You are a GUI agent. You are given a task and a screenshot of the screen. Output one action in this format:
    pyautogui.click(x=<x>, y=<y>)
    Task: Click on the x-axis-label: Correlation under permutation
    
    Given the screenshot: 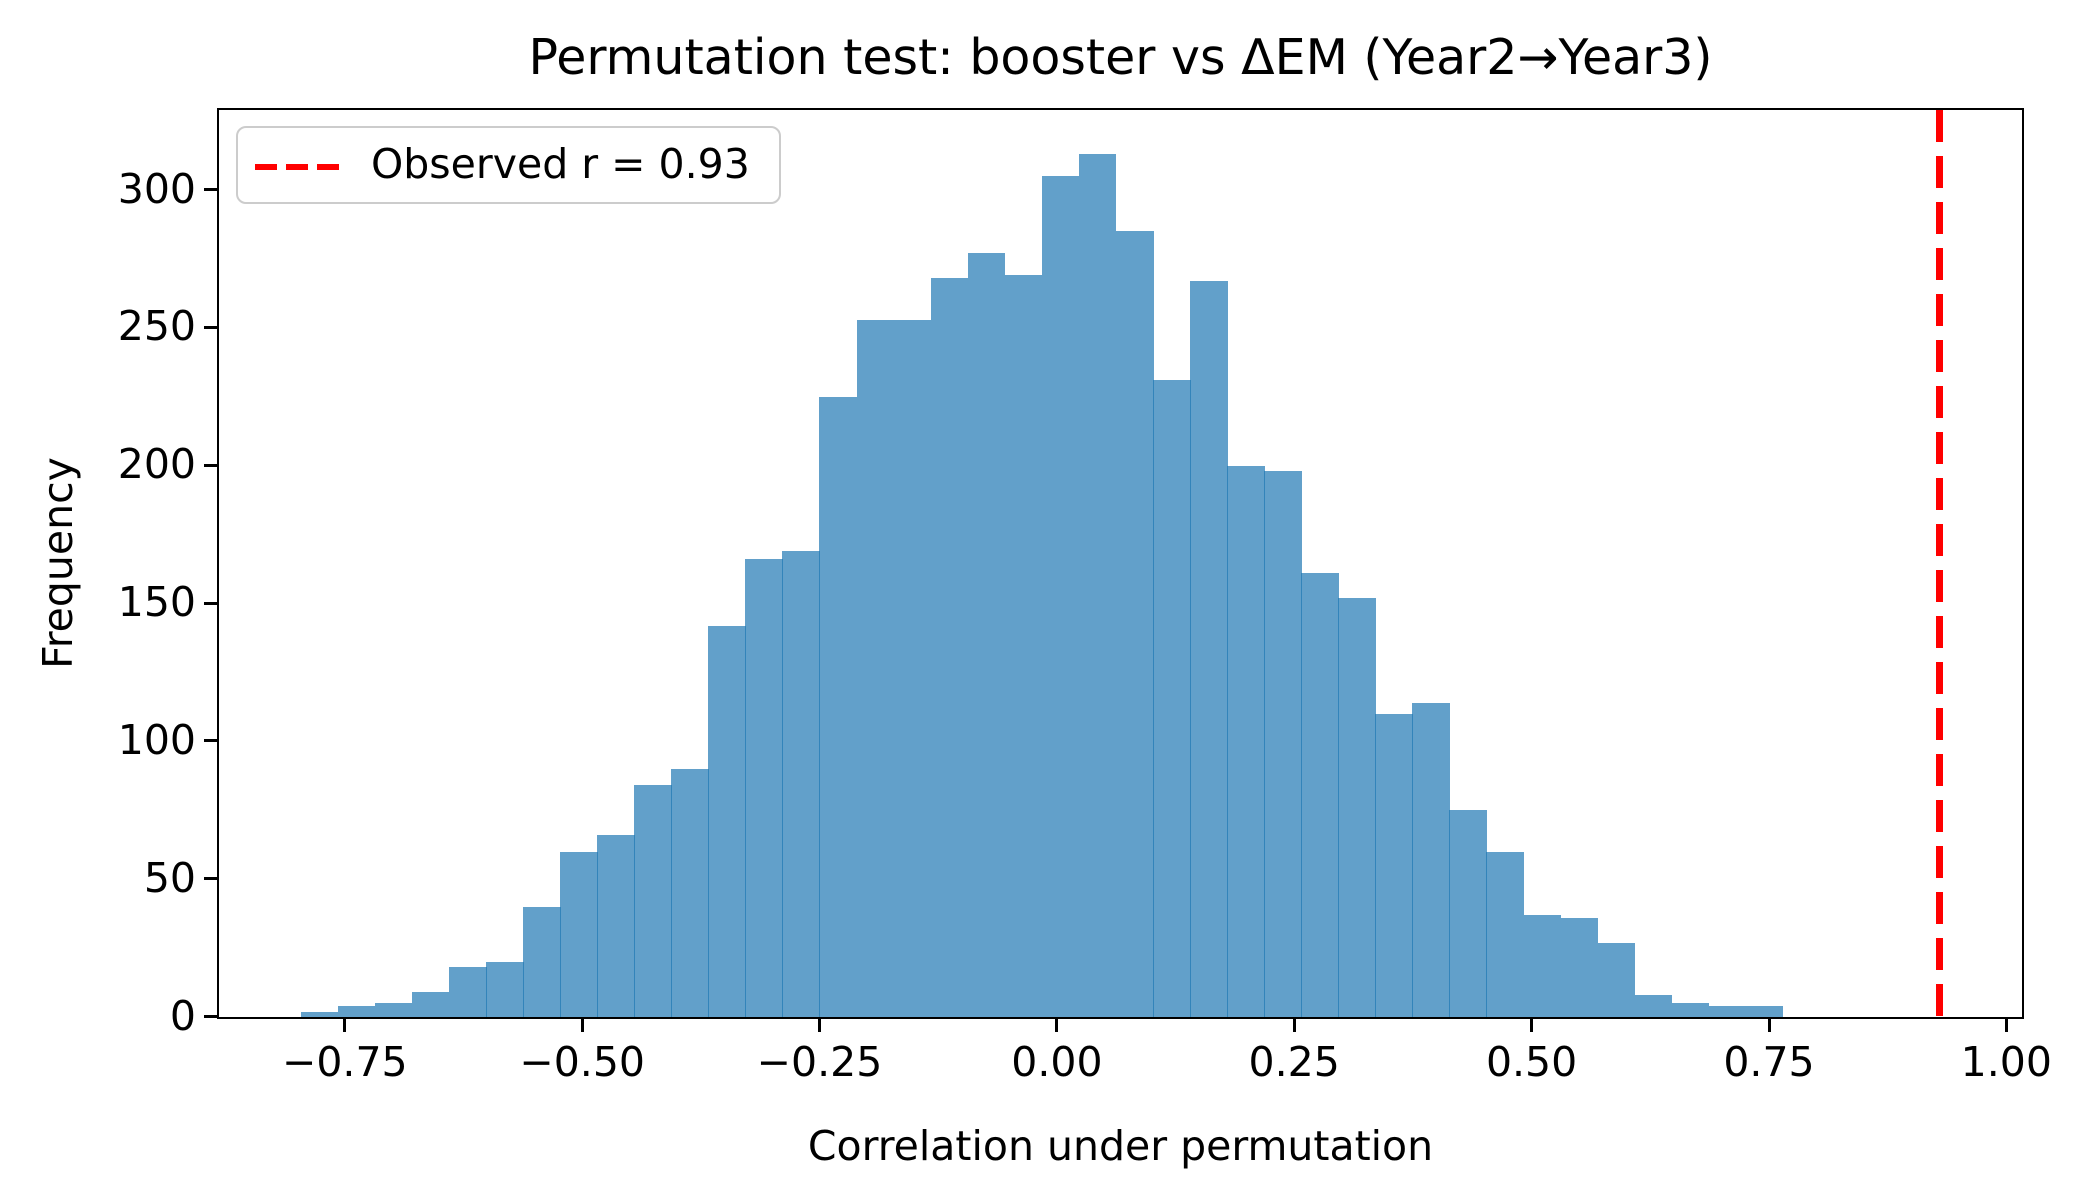 What is the action you would take?
    pyautogui.click(x=1120, y=1146)
    